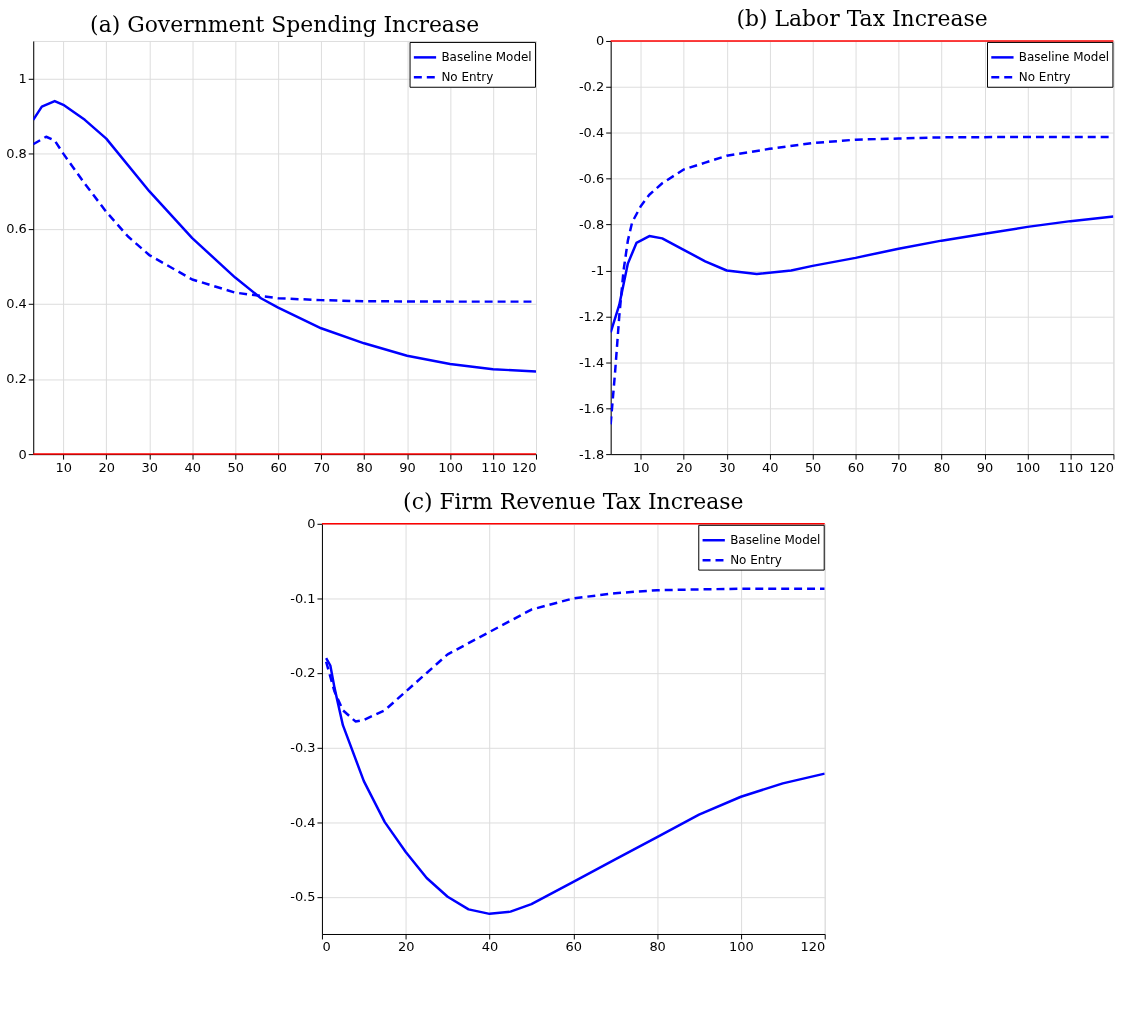 The width and height of the screenshot is (1125, 1015). Describe the element at coordinates (303, 598) in the screenshot. I see `y-tick-label: -0.1` at that location.